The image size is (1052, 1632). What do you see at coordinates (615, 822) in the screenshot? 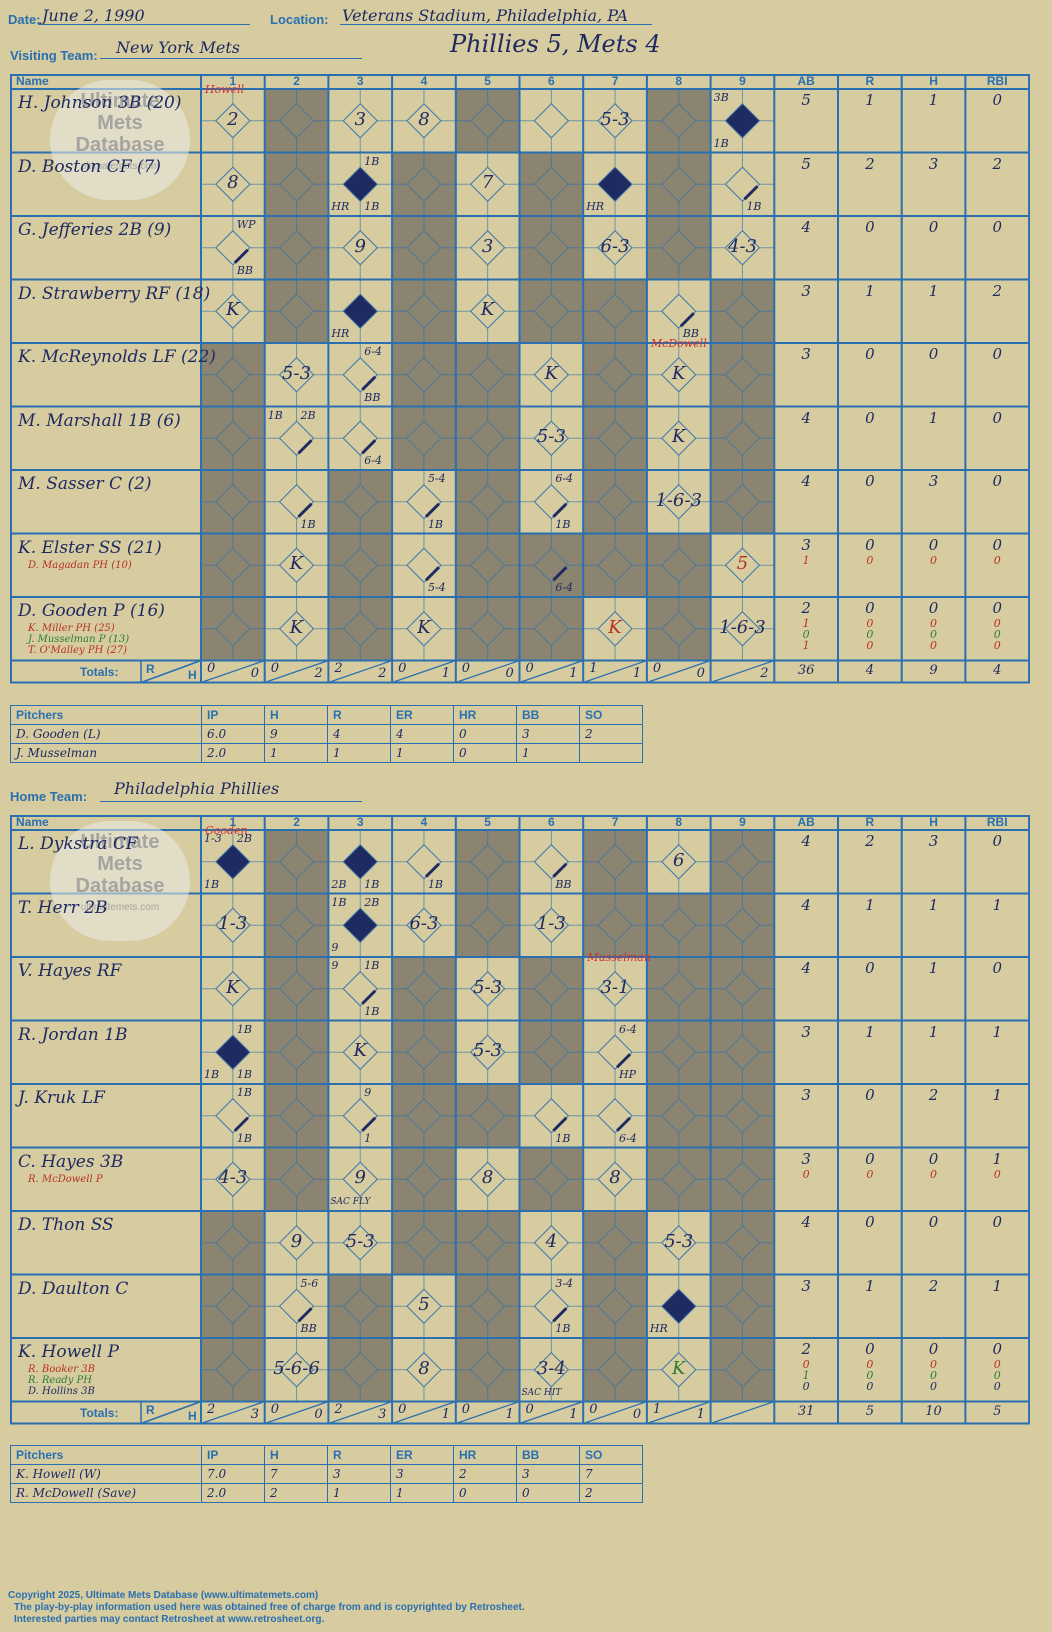
I see `col-header-inning: 7` at bounding box center [615, 822].